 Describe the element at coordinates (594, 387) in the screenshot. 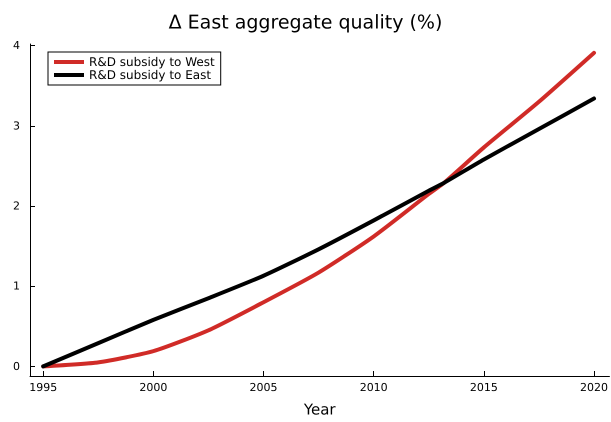

I see `x-tick-label: 2020` at that location.